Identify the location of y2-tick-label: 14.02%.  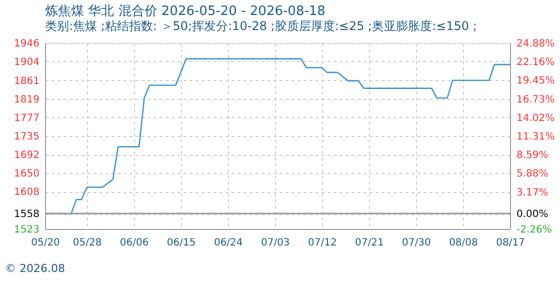
(535, 118).